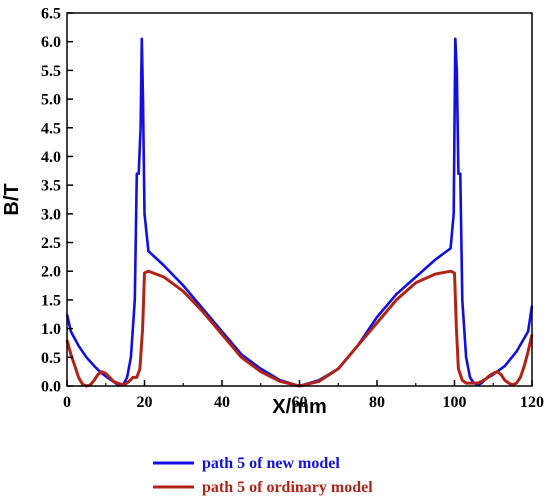 The height and width of the screenshot is (501, 550). I want to click on y-tick-label: 1.0, so click(51, 329).